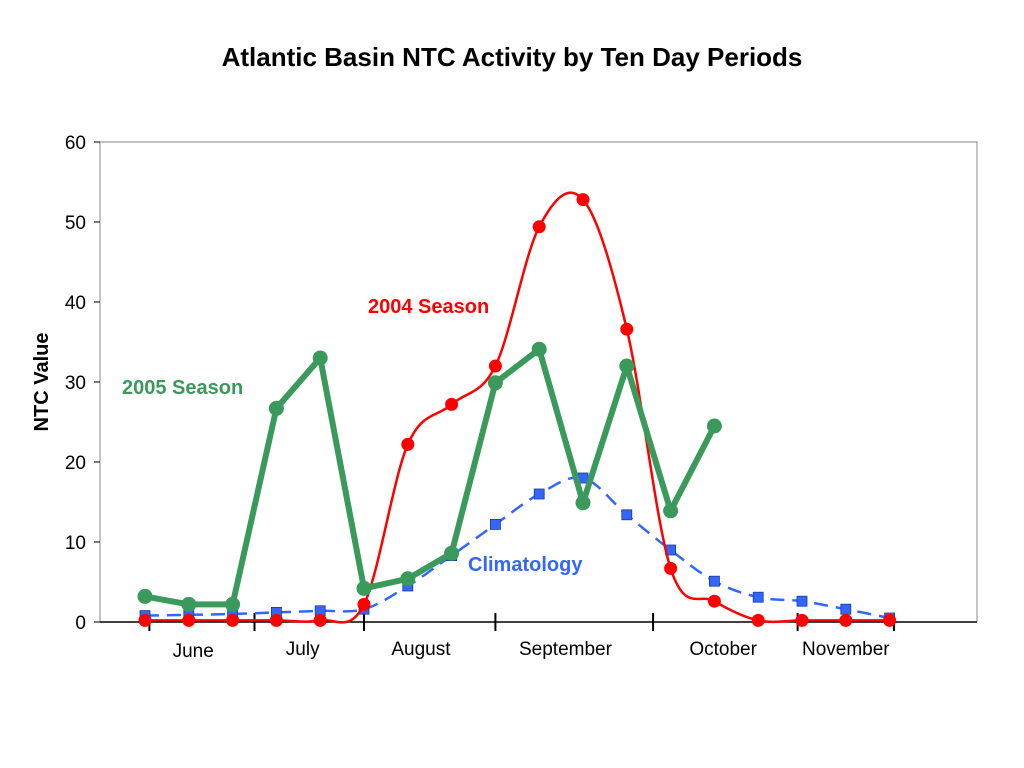  What do you see at coordinates (421, 649) in the screenshot?
I see `x-month-label: August` at bounding box center [421, 649].